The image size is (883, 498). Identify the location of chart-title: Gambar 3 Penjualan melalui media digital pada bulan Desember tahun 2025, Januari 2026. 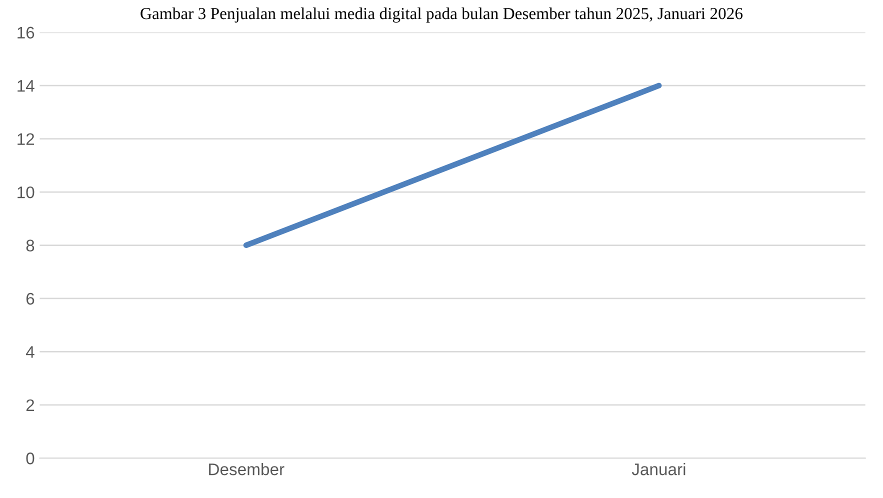
(441, 15).